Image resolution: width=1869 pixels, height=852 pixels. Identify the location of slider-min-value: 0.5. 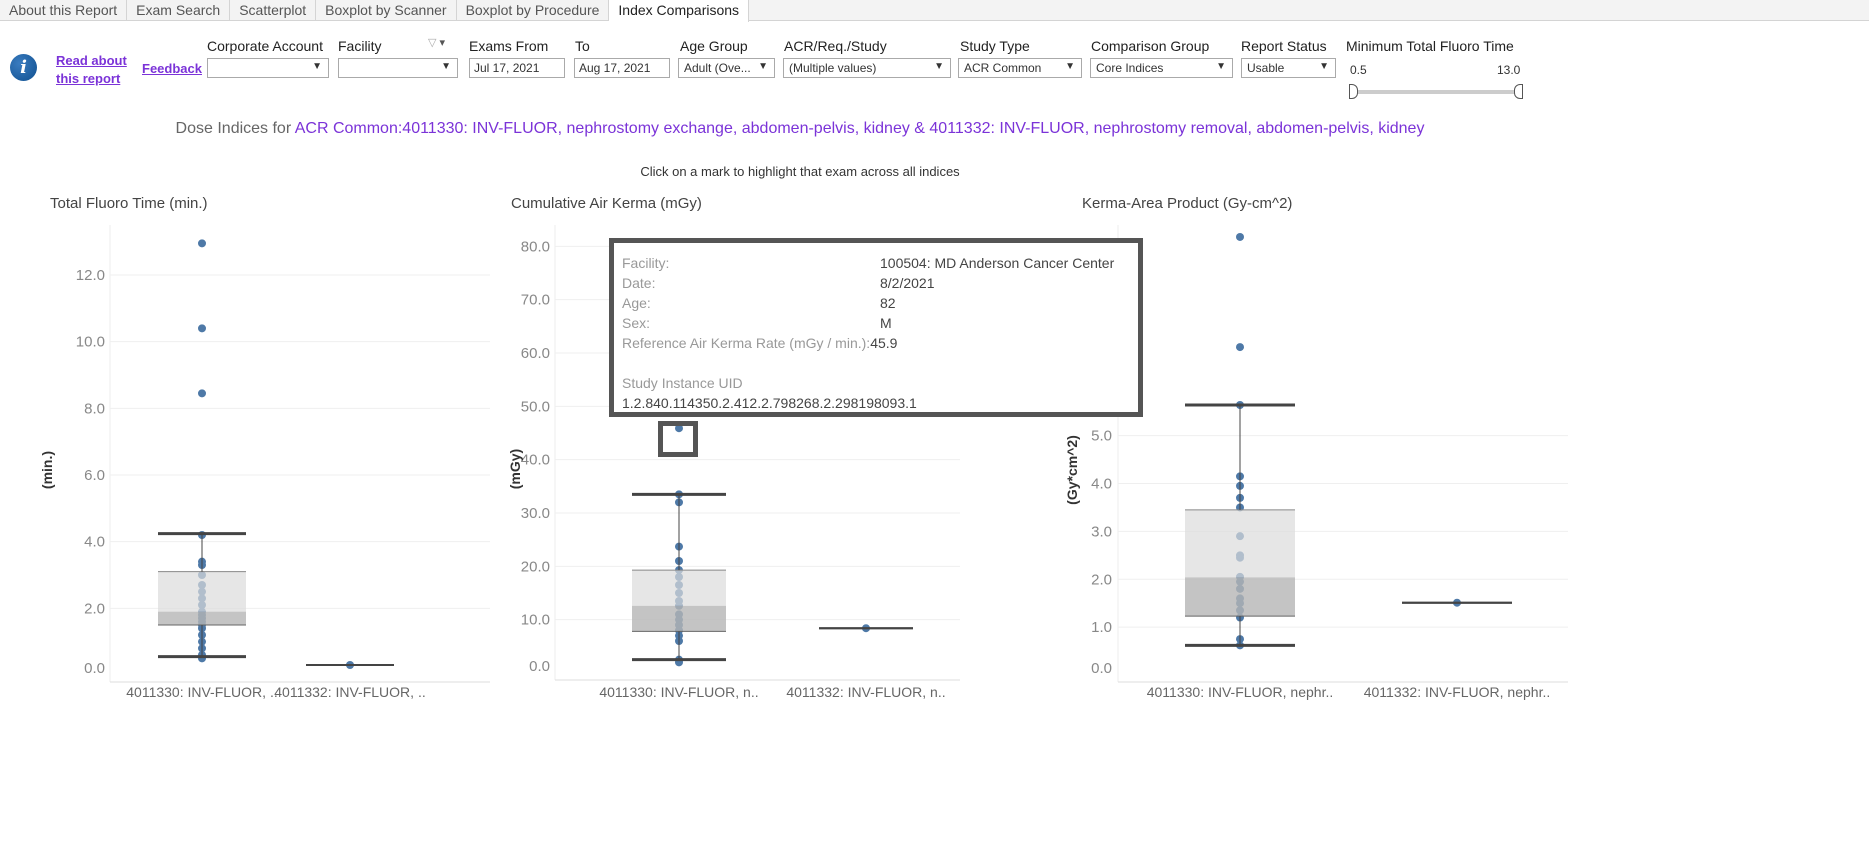
(1358, 70).